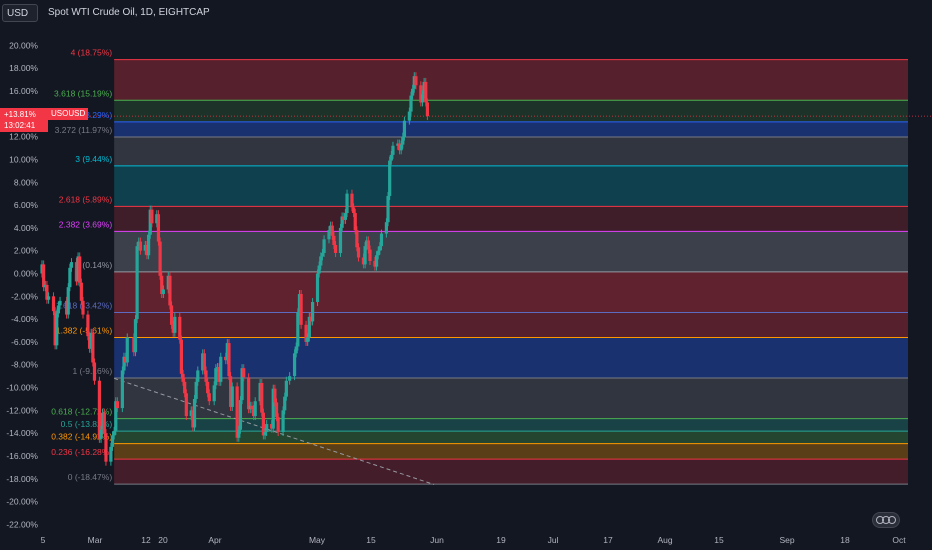 Image resolution: width=932 pixels, height=550 pixels. I want to click on x-tick-label: Jun, so click(437, 540).